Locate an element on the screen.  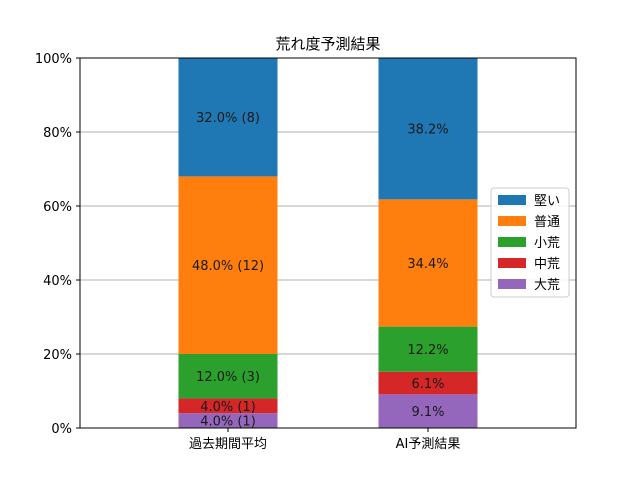
chart-title: 荒れ度予測結果 is located at coordinates (327, 44).